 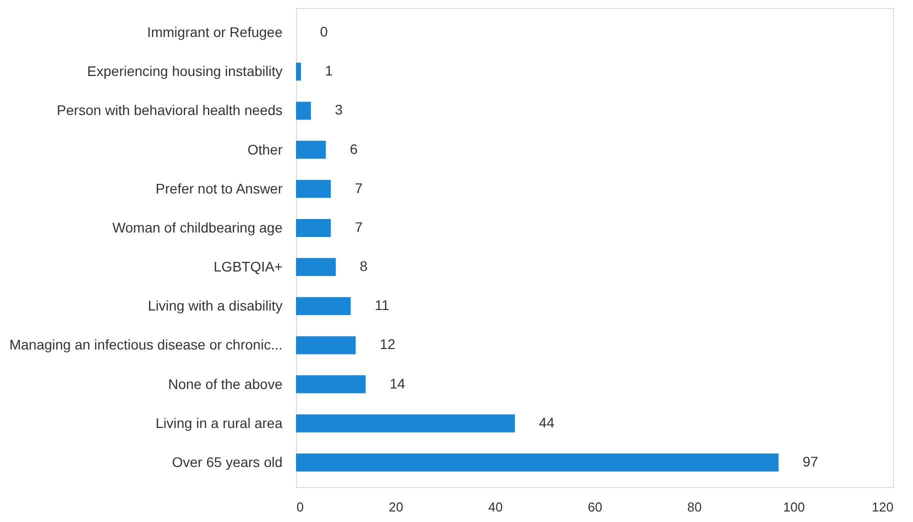 What do you see at coordinates (227, 462) in the screenshot?
I see `y-tick-label: Over 65 years old` at bounding box center [227, 462].